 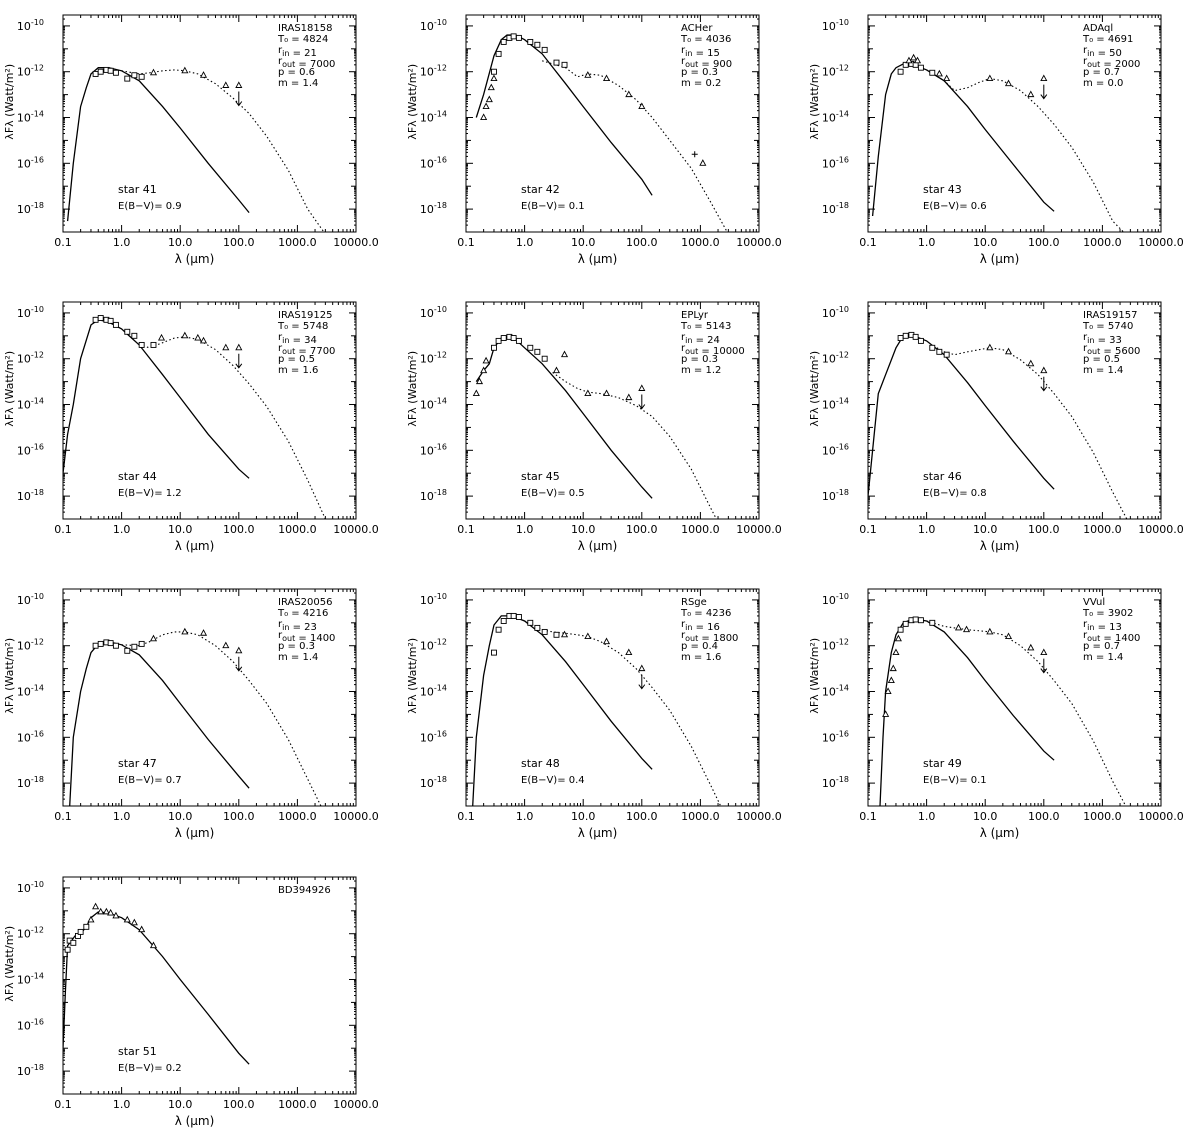 What do you see at coordinates (296, 359) in the screenshot?
I see `model-parameter-label: p = 0.5` at bounding box center [296, 359].